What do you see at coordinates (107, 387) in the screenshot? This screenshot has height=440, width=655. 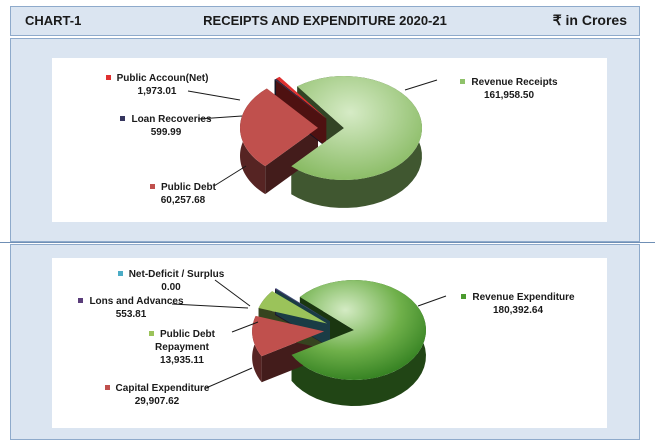 I see `capital-expenditure-marker` at bounding box center [107, 387].